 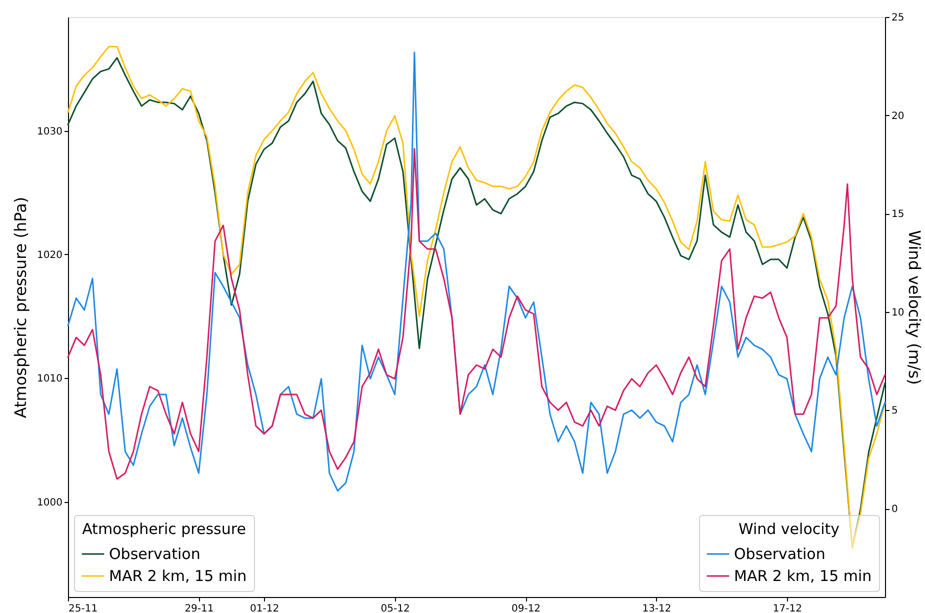 I want to click on y-tick-label: 1010, so click(x=49, y=379).